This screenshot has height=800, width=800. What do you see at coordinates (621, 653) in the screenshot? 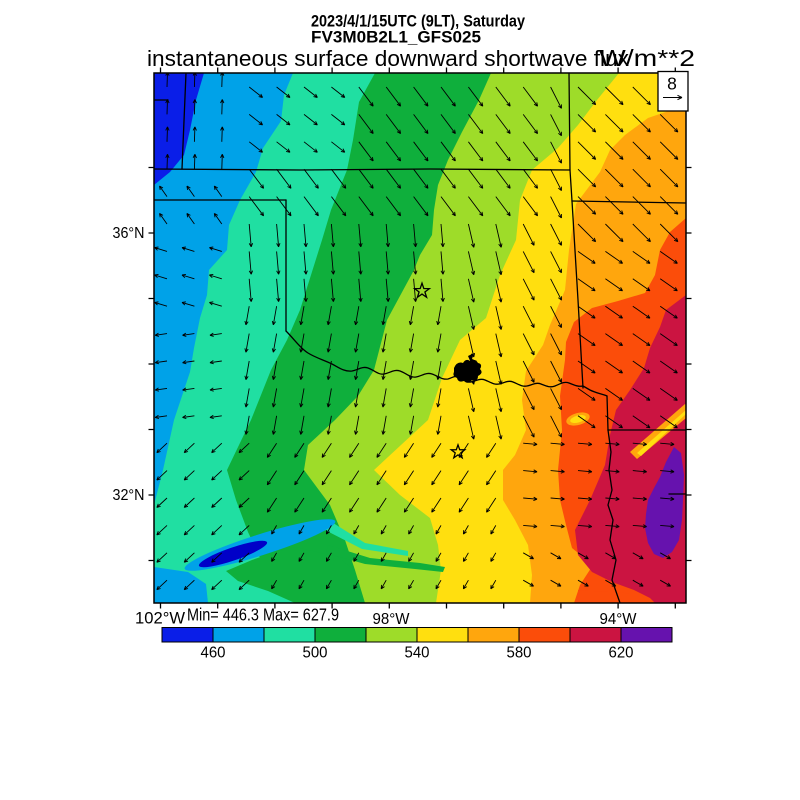
I see `svg-text: 620` at bounding box center [621, 653].